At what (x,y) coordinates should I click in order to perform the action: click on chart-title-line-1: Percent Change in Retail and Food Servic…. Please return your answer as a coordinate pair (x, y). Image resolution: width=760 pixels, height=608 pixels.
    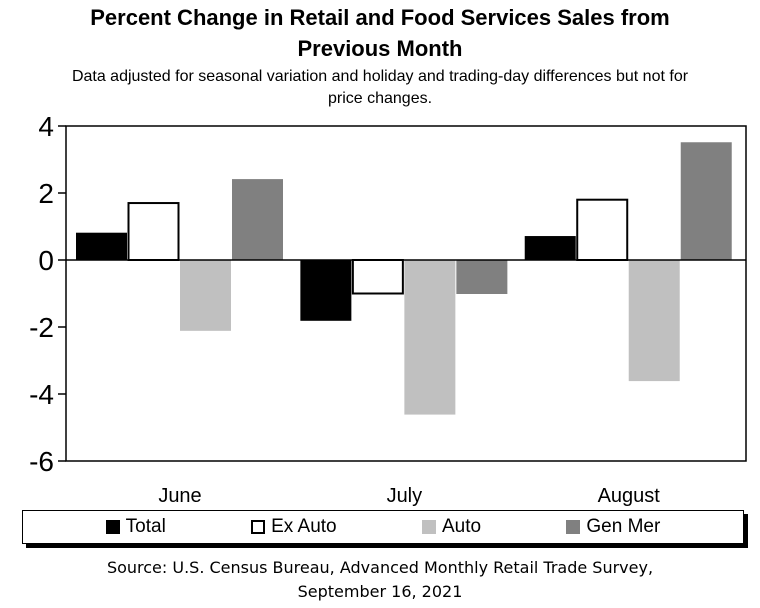
    Looking at the image, I should click on (380, 17).